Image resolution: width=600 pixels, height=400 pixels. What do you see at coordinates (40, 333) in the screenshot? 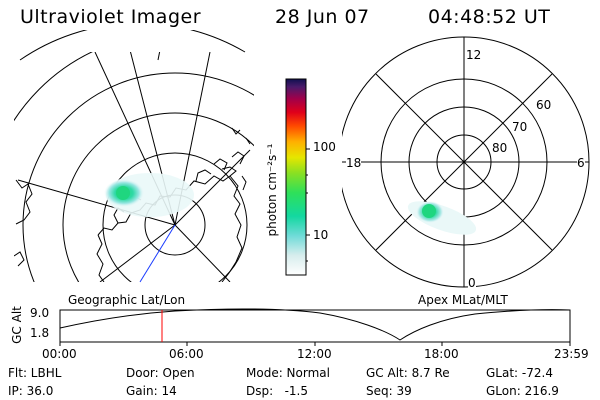
I see `timeline-ytick-min: 1.8` at bounding box center [40, 333].